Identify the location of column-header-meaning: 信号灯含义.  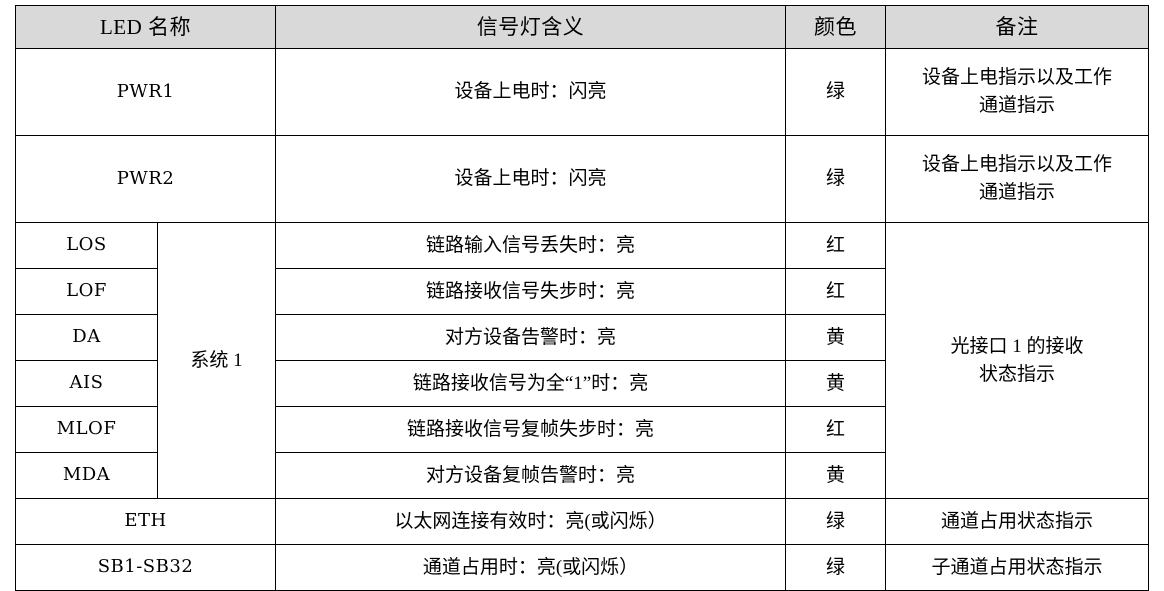
(531, 27).